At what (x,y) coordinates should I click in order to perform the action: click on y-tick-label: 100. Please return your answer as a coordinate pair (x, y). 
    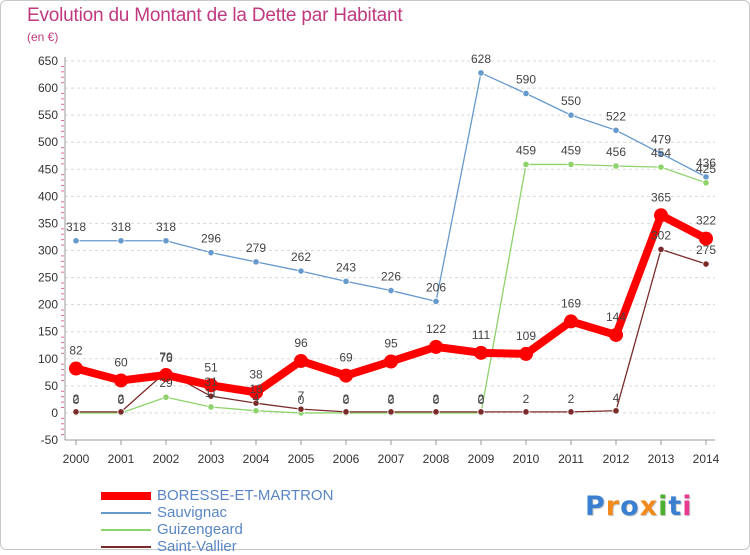
    Looking at the image, I should click on (48, 359).